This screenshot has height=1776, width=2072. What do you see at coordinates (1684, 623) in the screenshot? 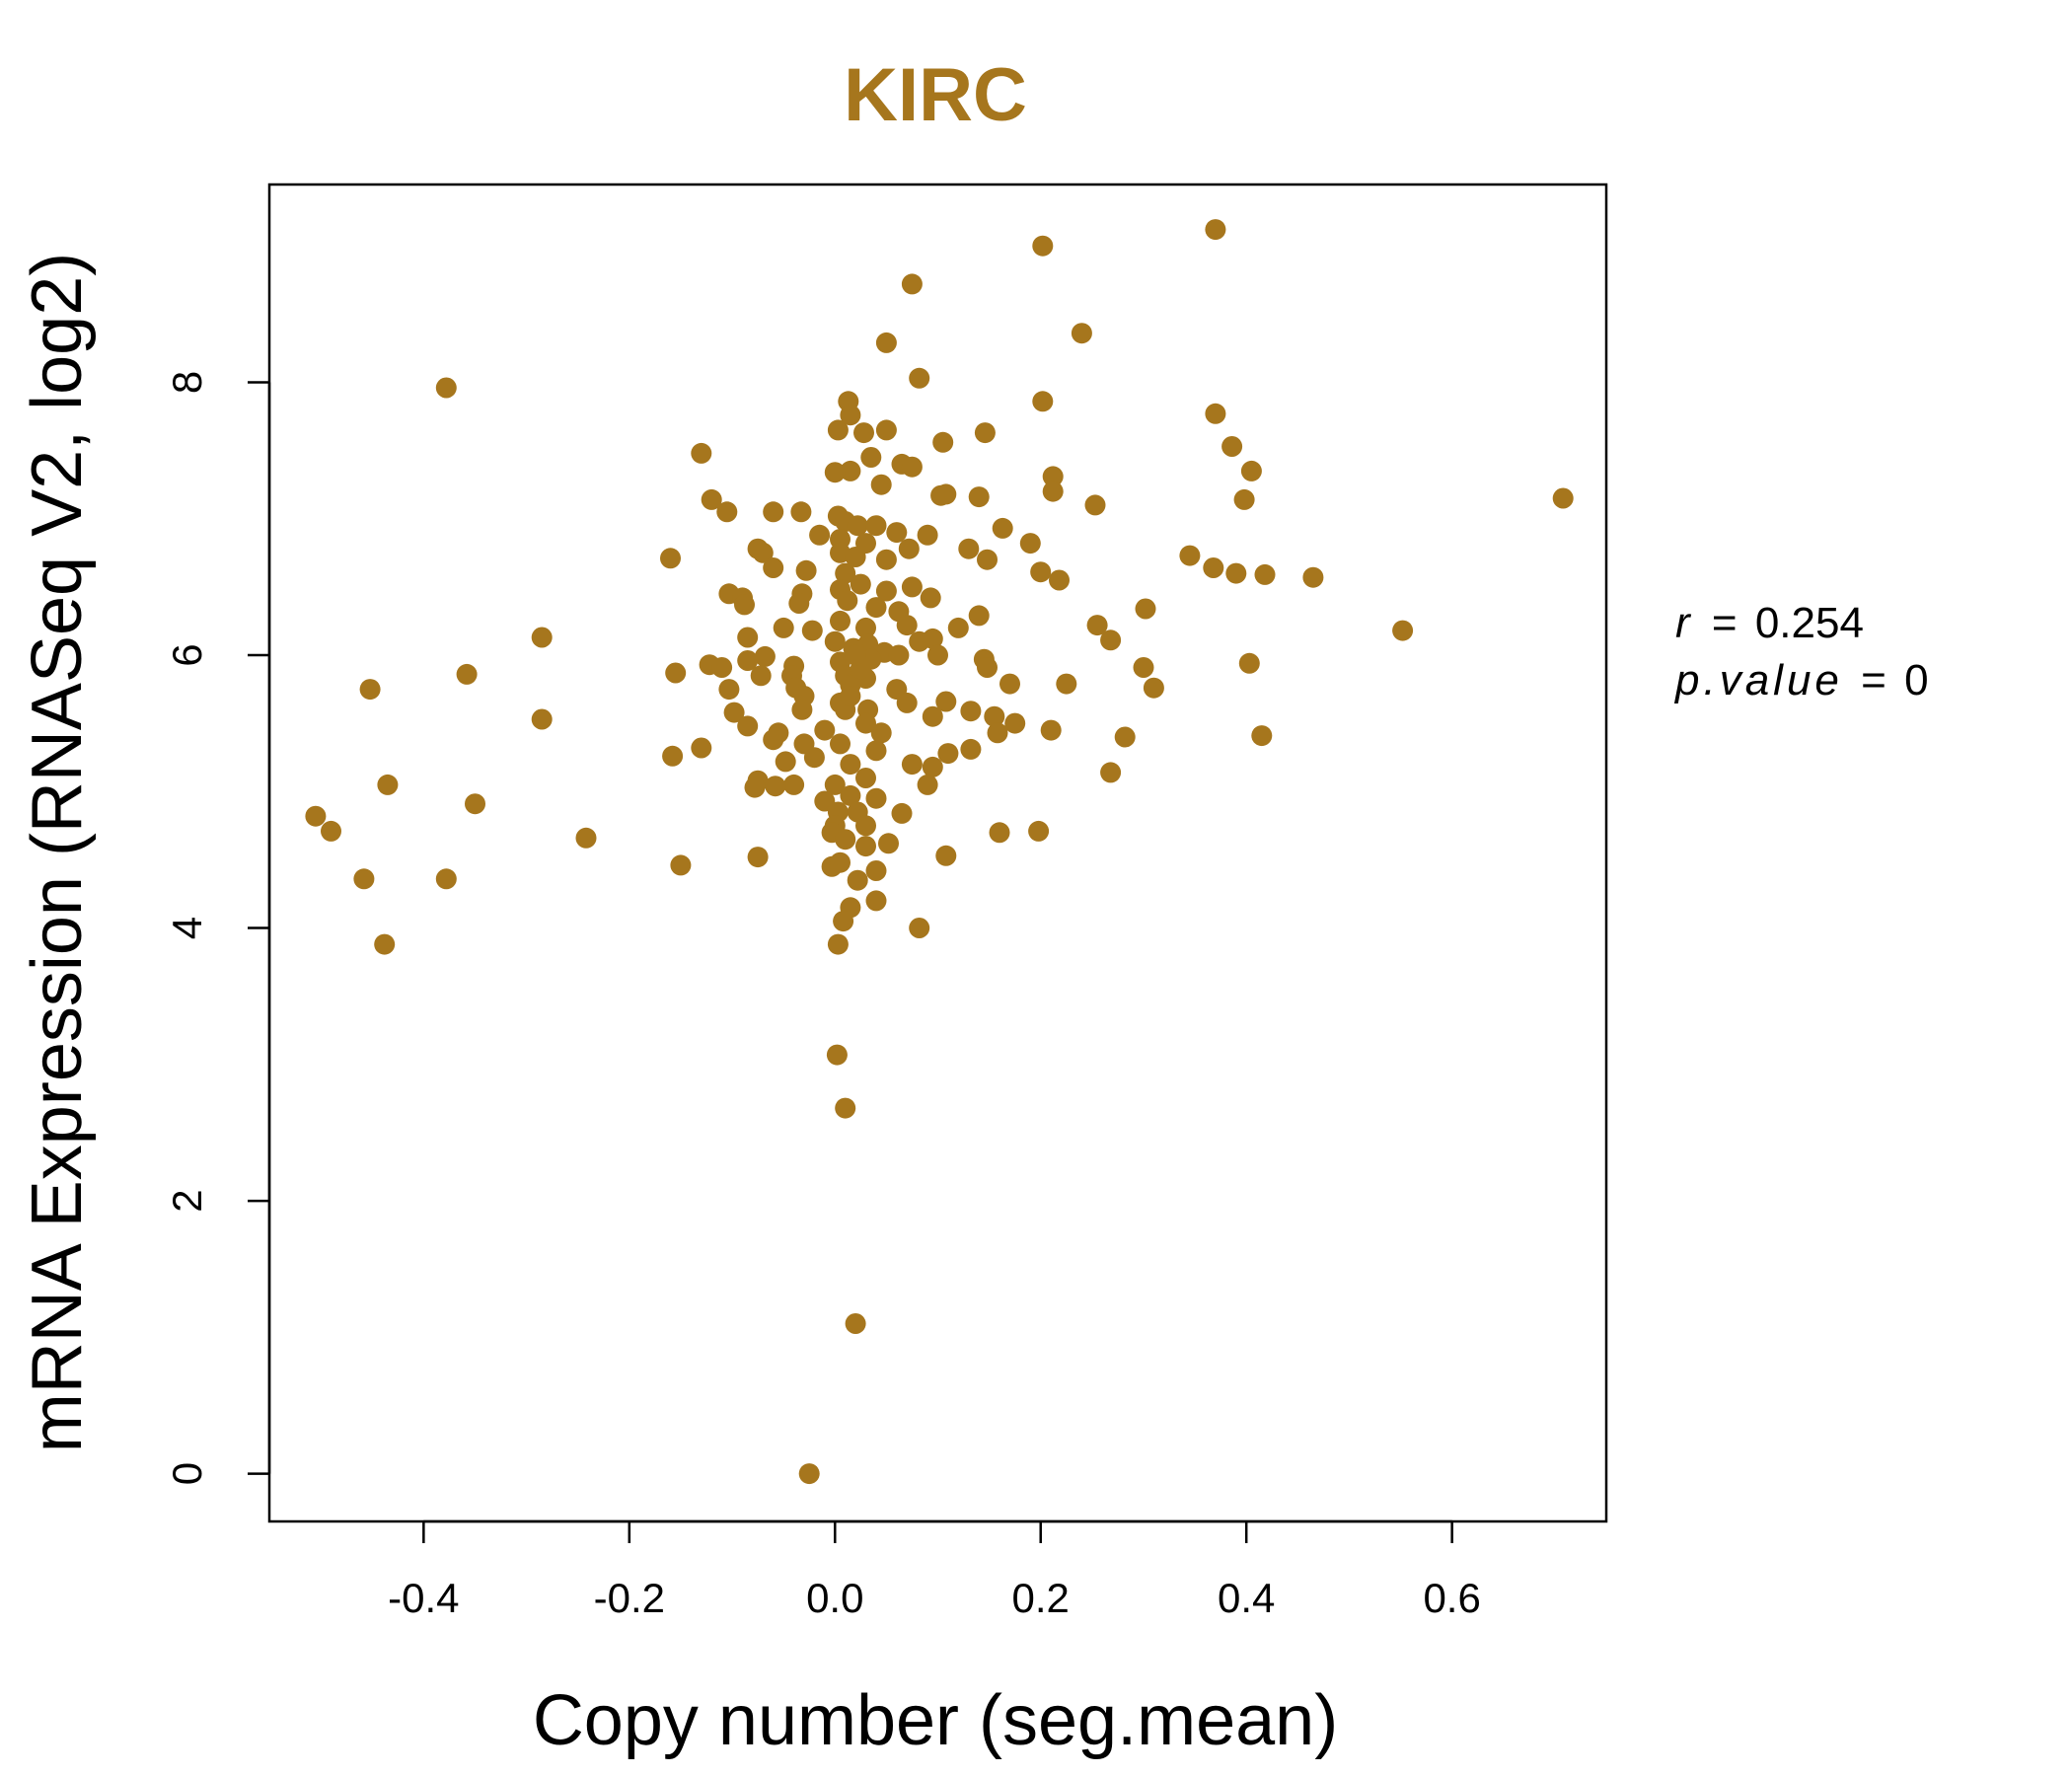
I see `r-label: r` at bounding box center [1684, 623].